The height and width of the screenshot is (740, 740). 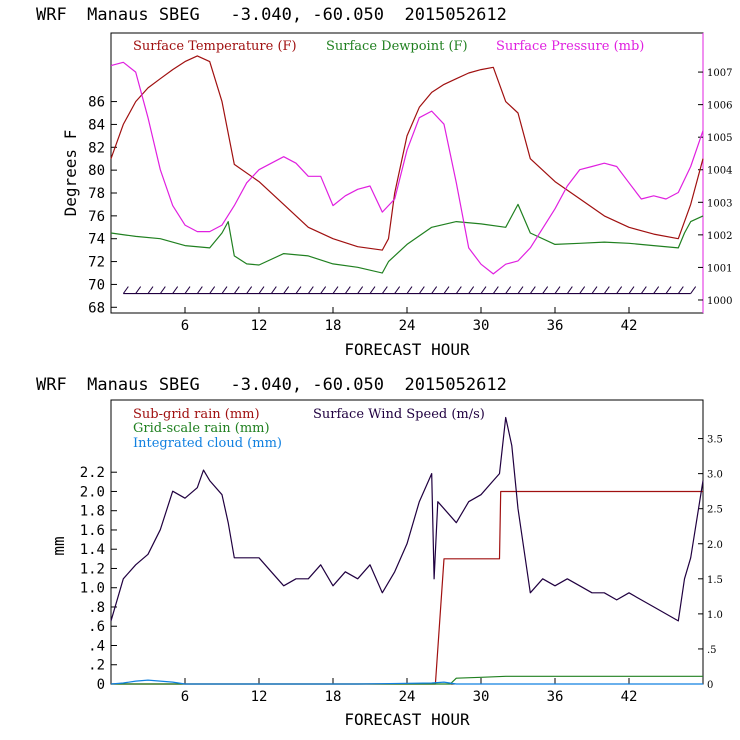 What do you see at coordinates (101, 685) in the screenshot?
I see `y-tick-label: 0` at bounding box center [101, 685].